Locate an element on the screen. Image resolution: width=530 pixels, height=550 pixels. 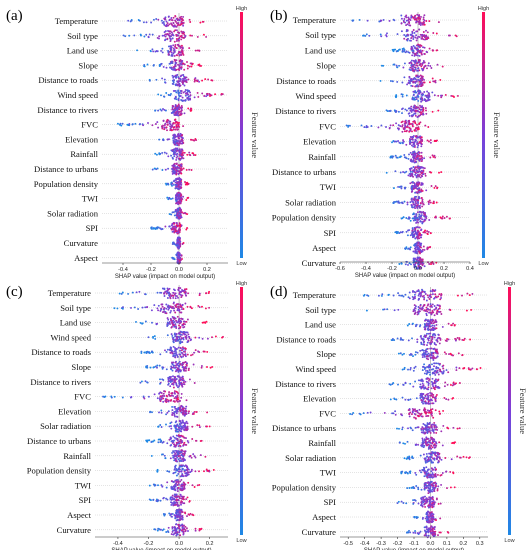
feature-label: Elevation is located at coordinates (75, 411).